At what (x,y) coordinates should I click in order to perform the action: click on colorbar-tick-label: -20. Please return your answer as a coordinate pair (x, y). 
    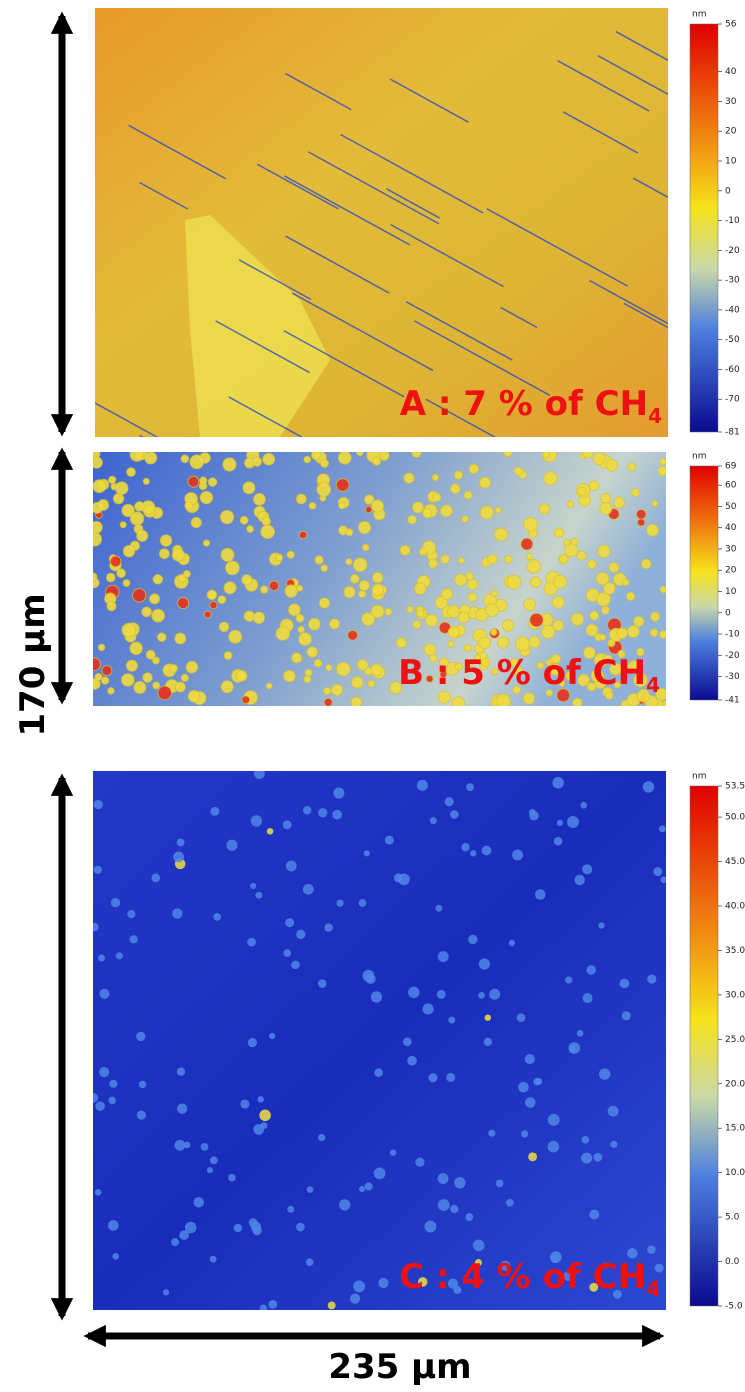
    Looking at the image, I should click on (732, 656).